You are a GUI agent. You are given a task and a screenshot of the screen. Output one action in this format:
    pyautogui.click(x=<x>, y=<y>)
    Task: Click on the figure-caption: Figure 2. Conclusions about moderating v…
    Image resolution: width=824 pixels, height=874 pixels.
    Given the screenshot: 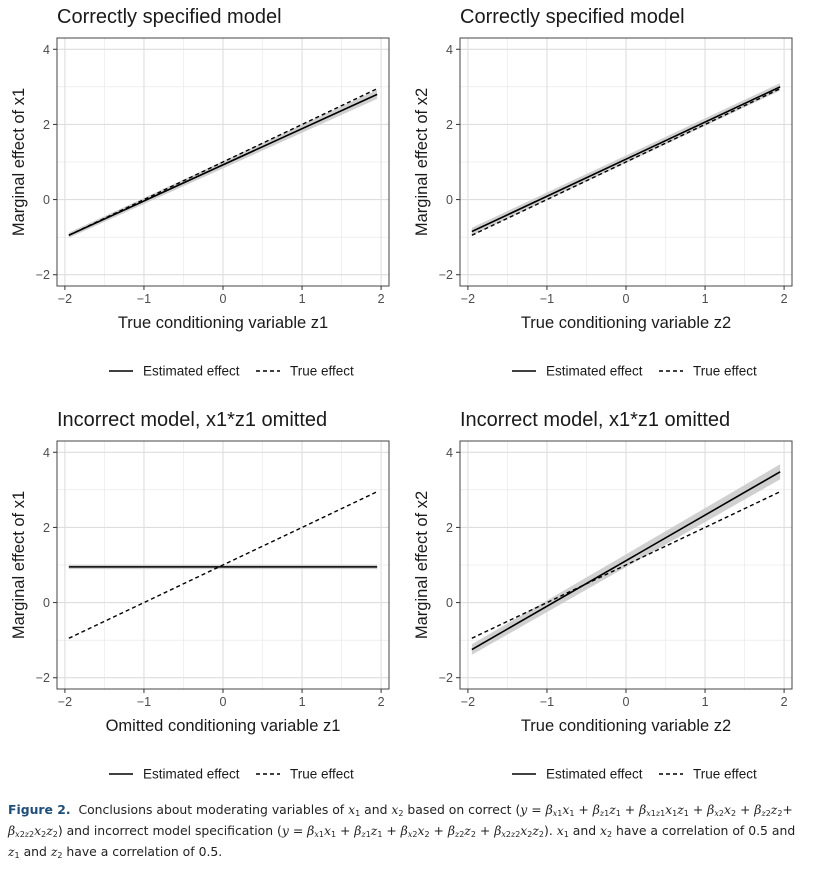 What is the action you would take?
    pyautogui.click(x=412, y=830)
    